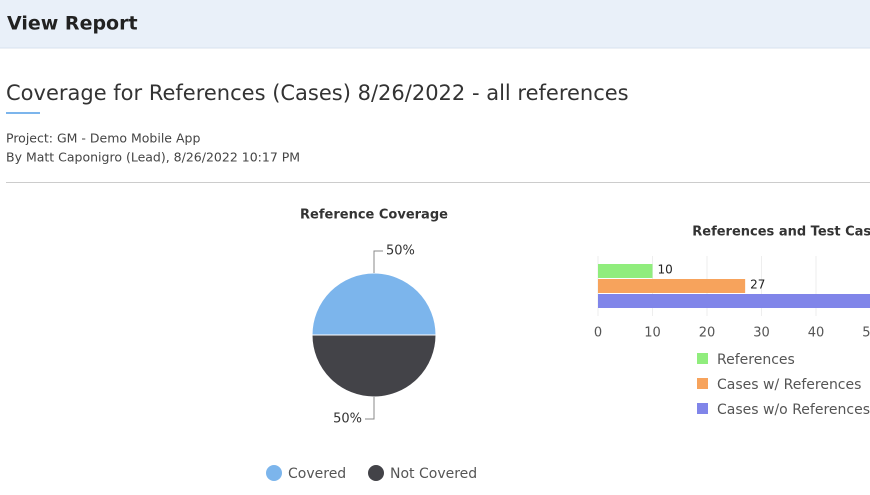  Describe the element at coordinates (781, 232) in the screenshot. I see `bar-title: References and Test Cases` at that location.